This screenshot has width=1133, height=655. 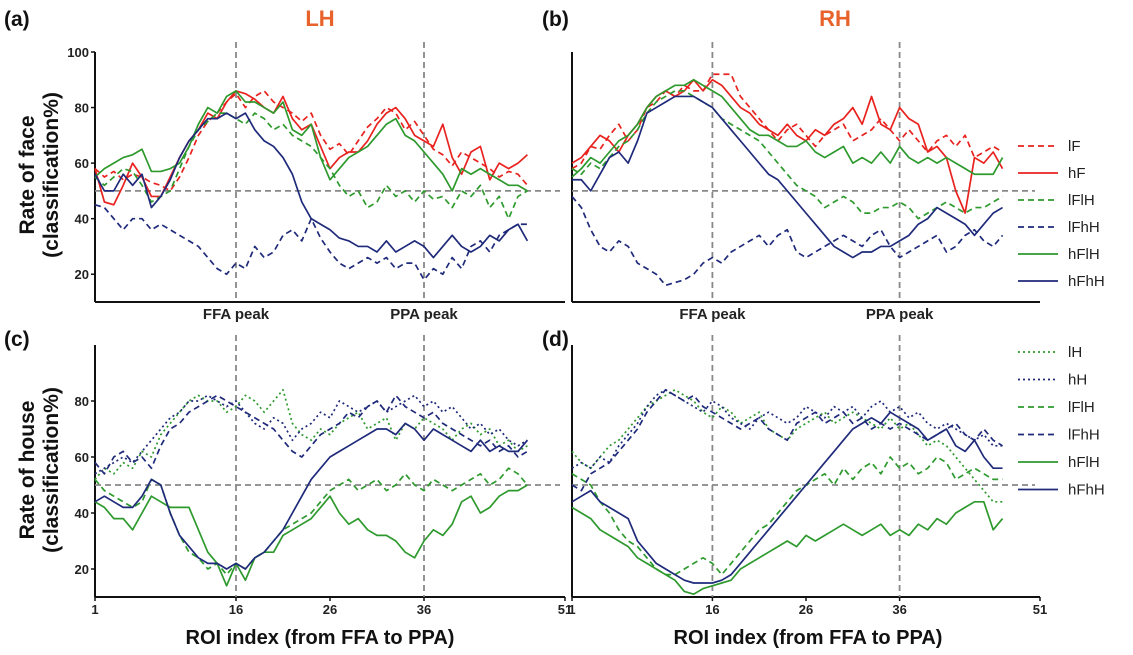 I want to click on panel-b-series-lFhH, so click(x=787, y=241).